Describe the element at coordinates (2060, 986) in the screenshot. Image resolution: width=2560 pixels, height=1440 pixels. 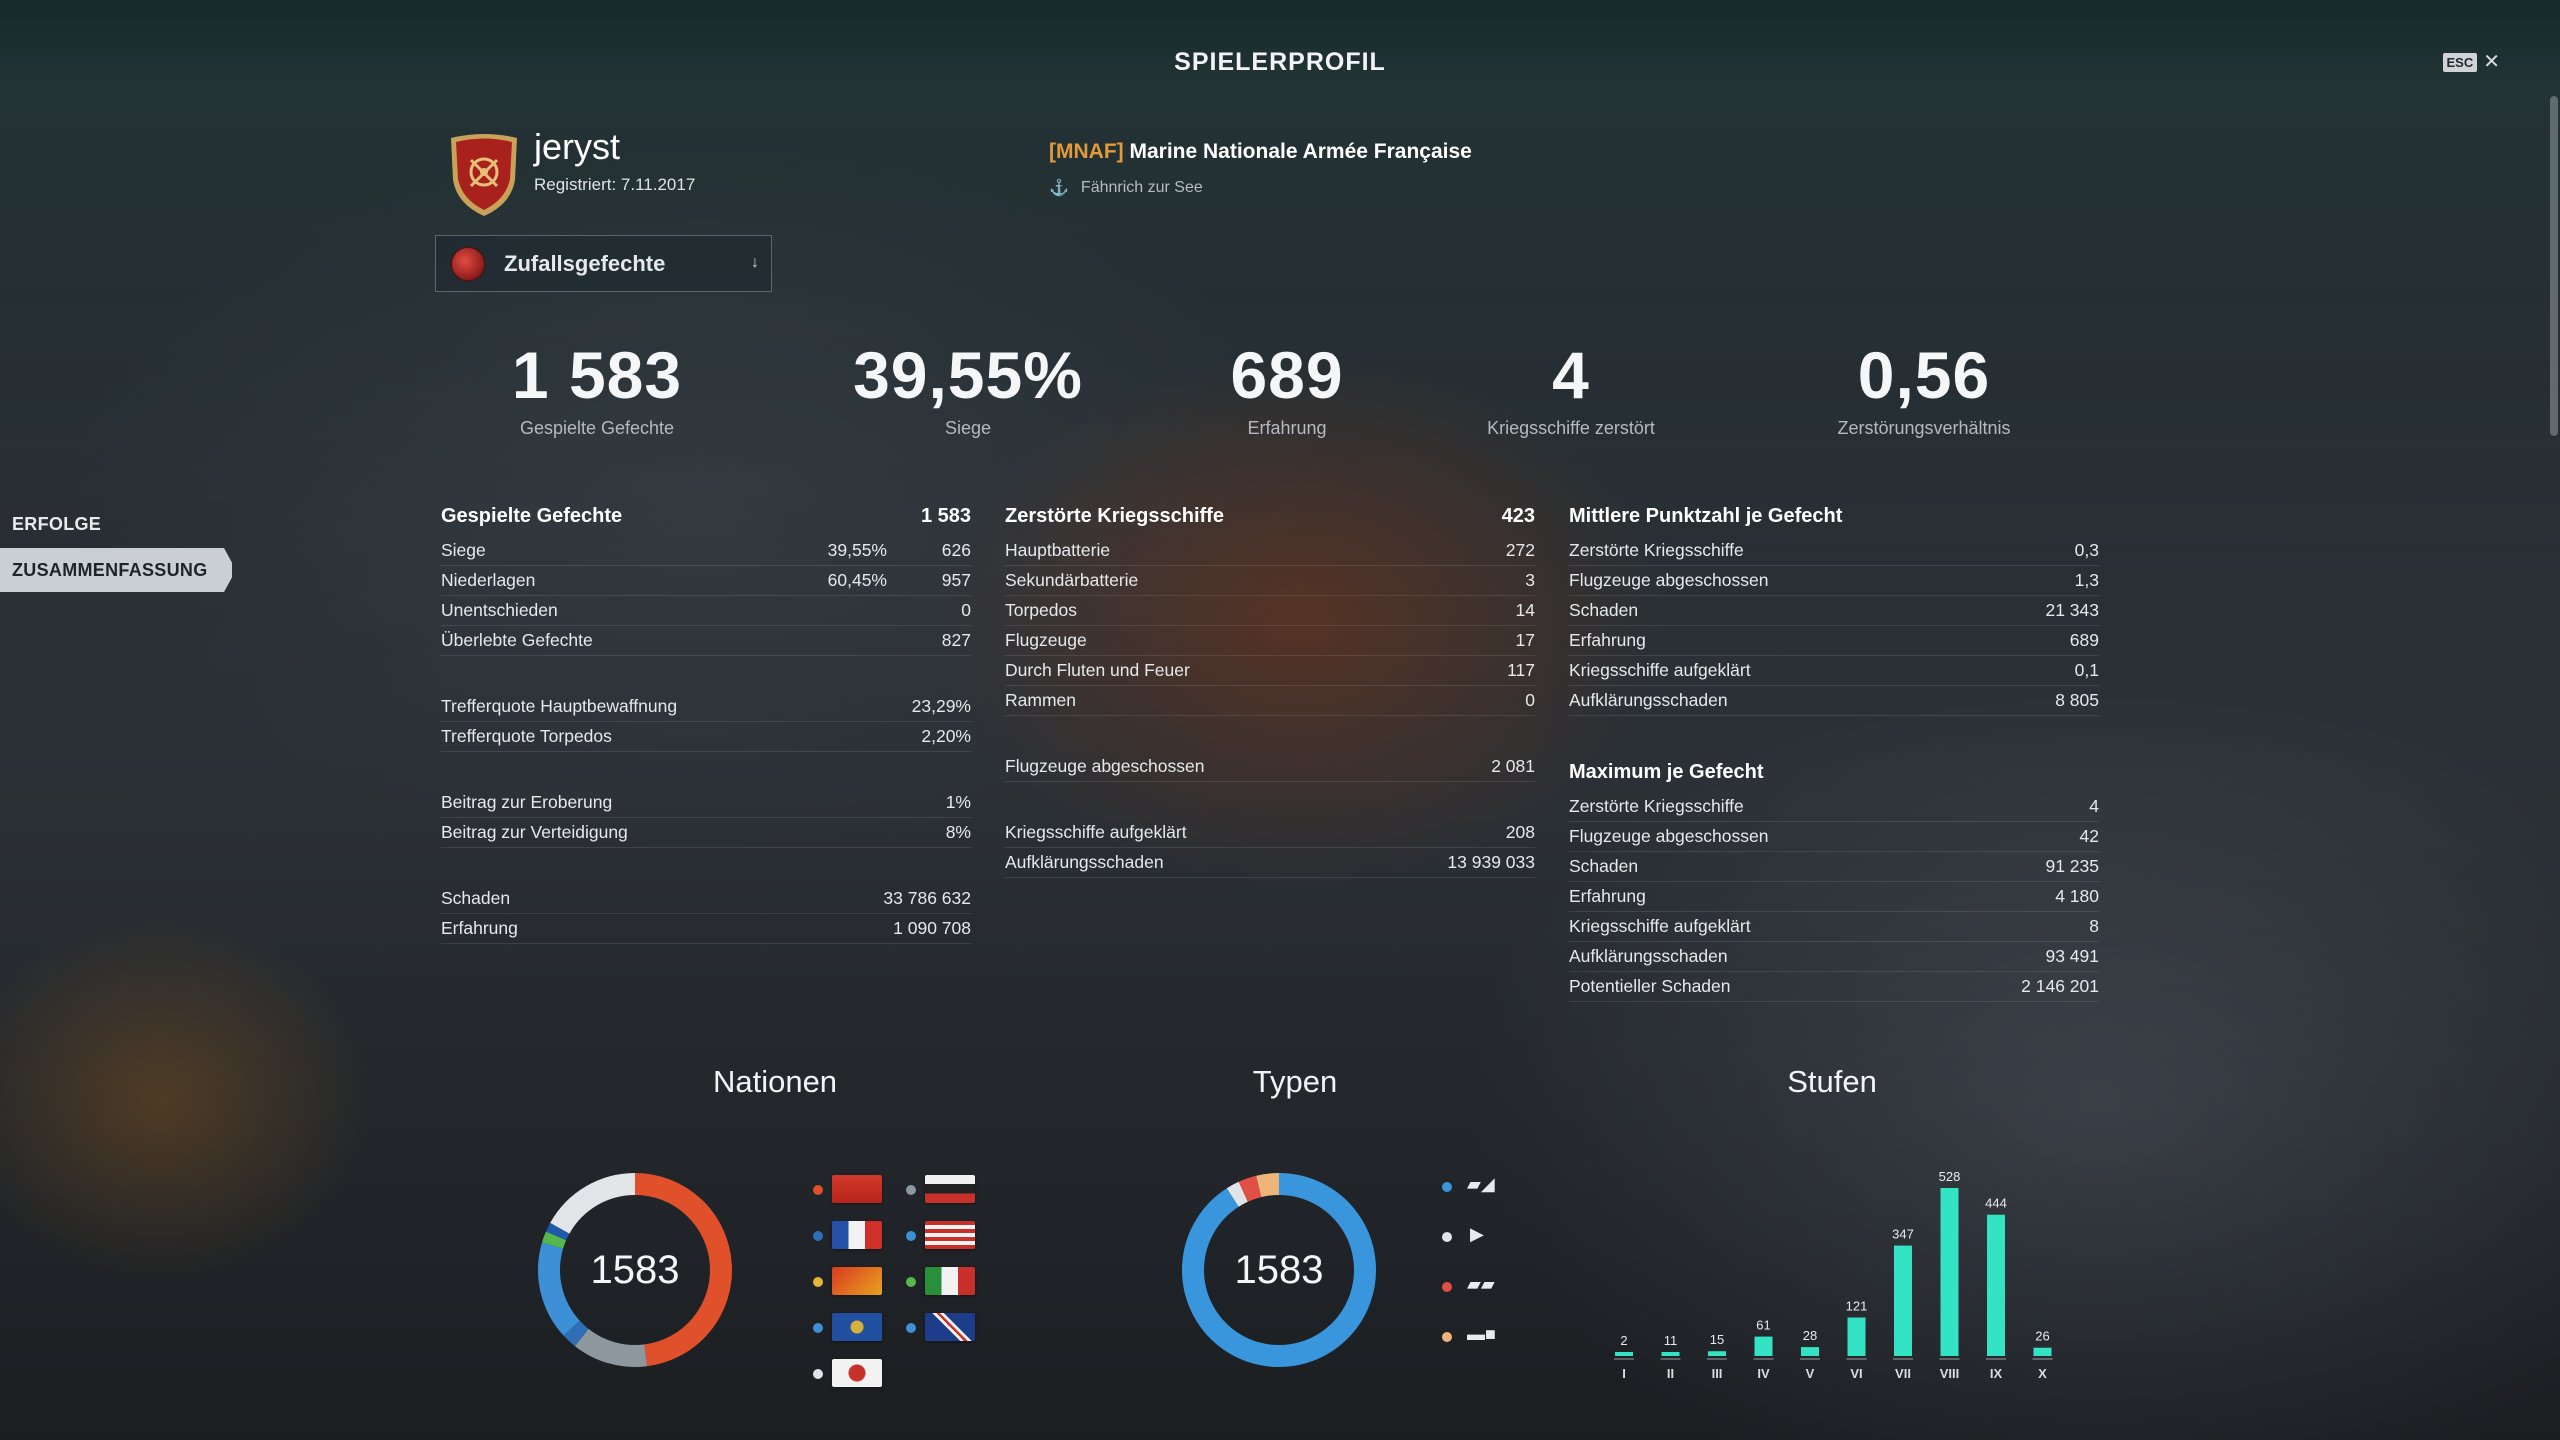
I see `row-value: 2 146 201` at that location.